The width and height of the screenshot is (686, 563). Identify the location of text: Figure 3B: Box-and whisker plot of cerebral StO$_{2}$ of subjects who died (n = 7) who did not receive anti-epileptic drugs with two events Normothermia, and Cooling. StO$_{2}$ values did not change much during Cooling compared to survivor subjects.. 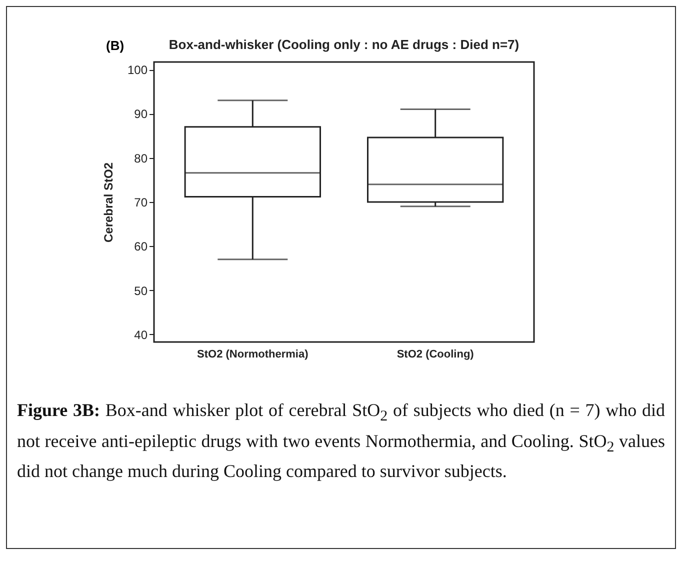
(341, 441).